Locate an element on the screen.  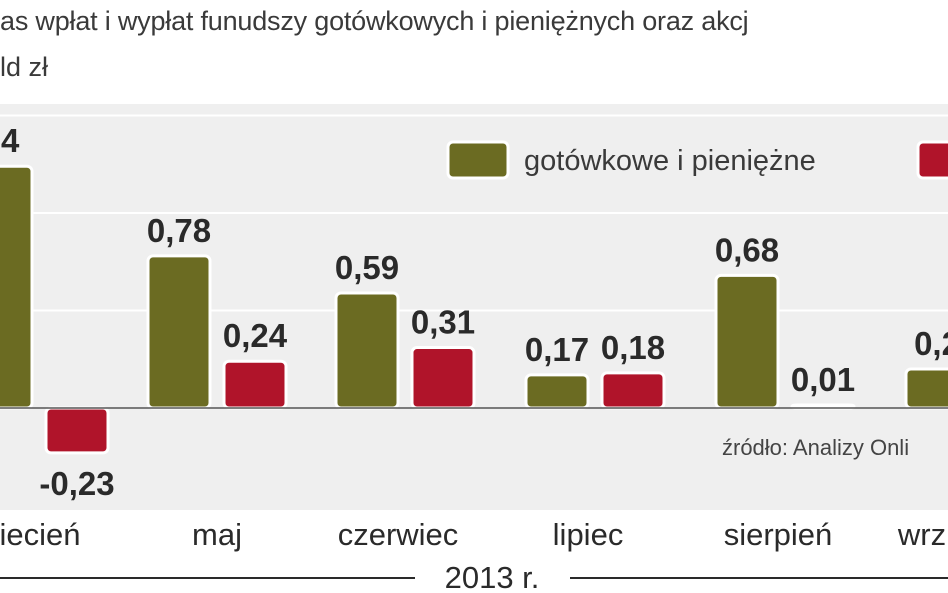
category-label: lipiec is located at coordinates (588, 534).